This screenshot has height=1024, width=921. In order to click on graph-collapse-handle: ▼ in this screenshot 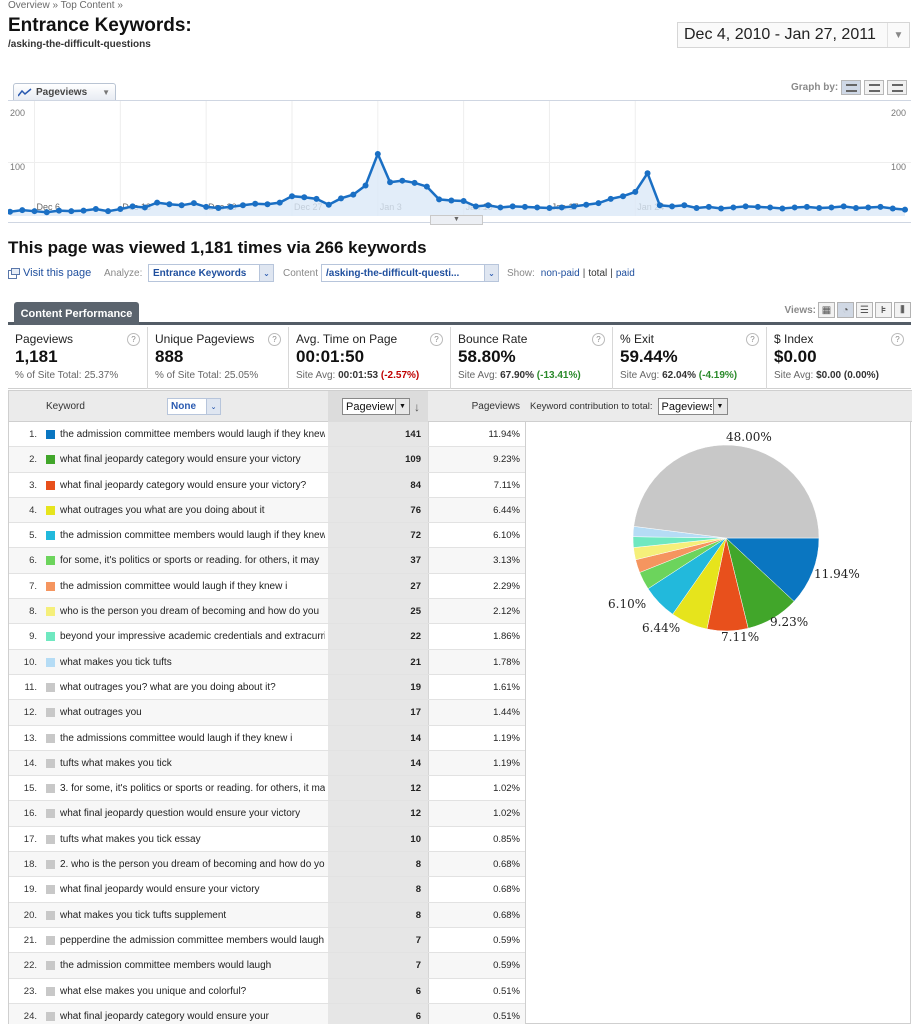, I will do `click(456, 220)`.